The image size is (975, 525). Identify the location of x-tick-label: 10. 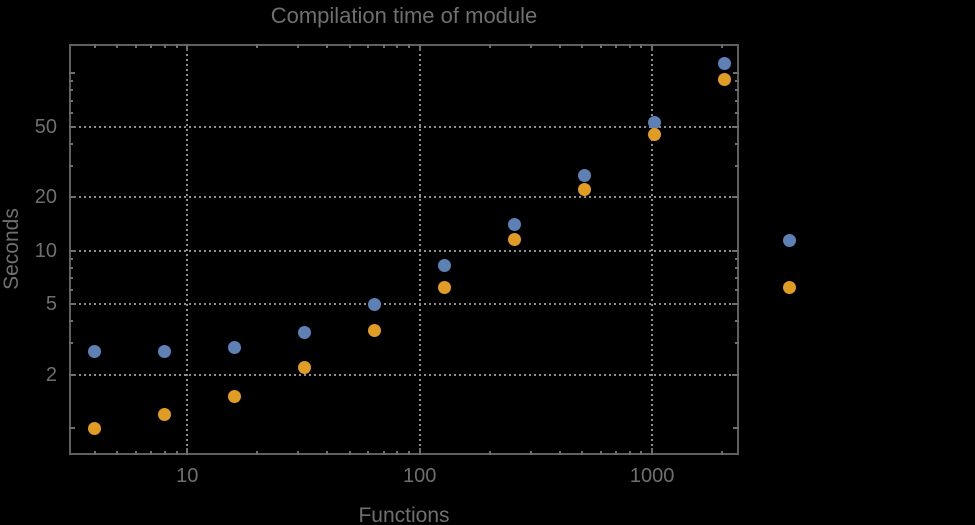
(187, 476).